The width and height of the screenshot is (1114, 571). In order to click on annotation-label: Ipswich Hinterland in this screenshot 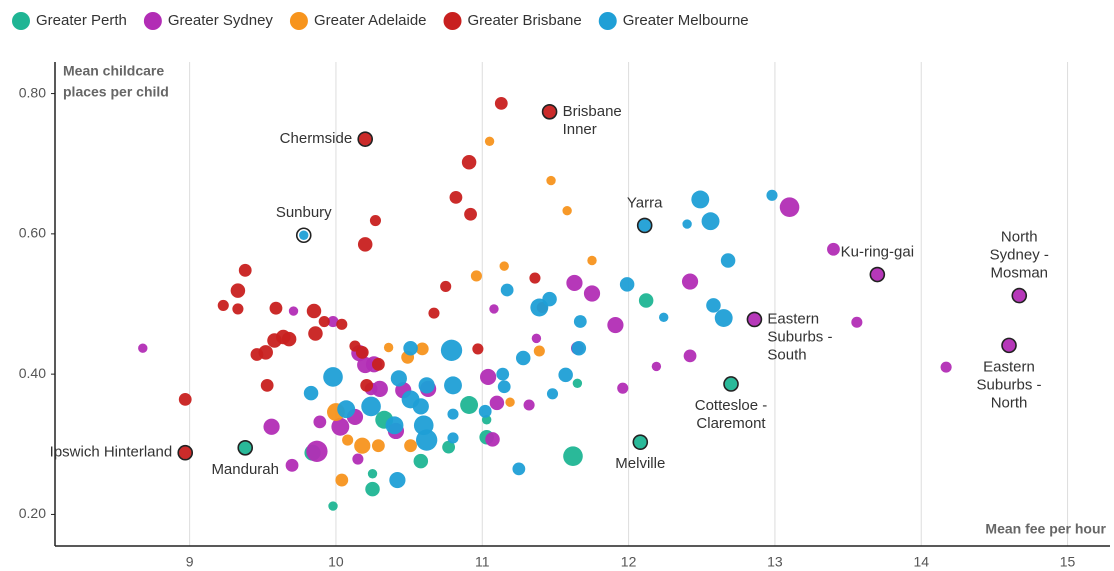, I will do `click(111, 452)`.